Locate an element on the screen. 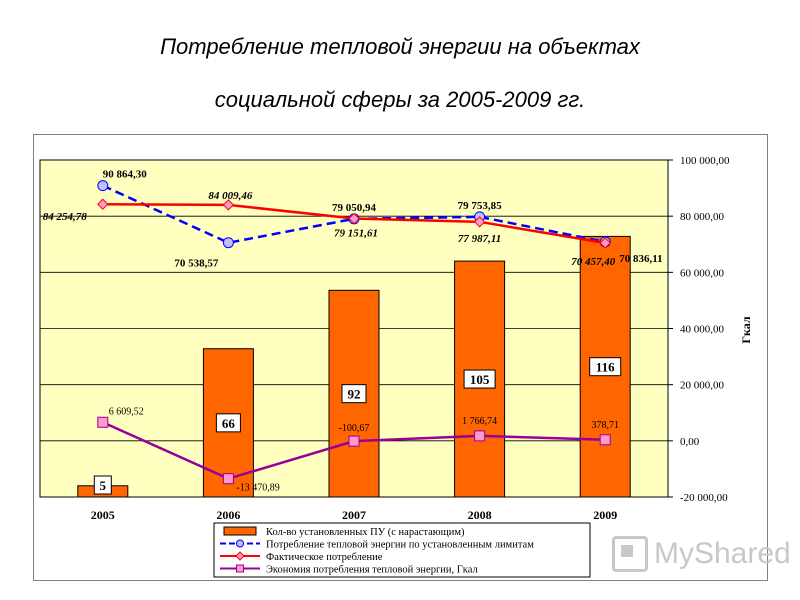 This screenshot has height=600, width=800. x-tick-label: 2007 is located at coordinates (354, 515).